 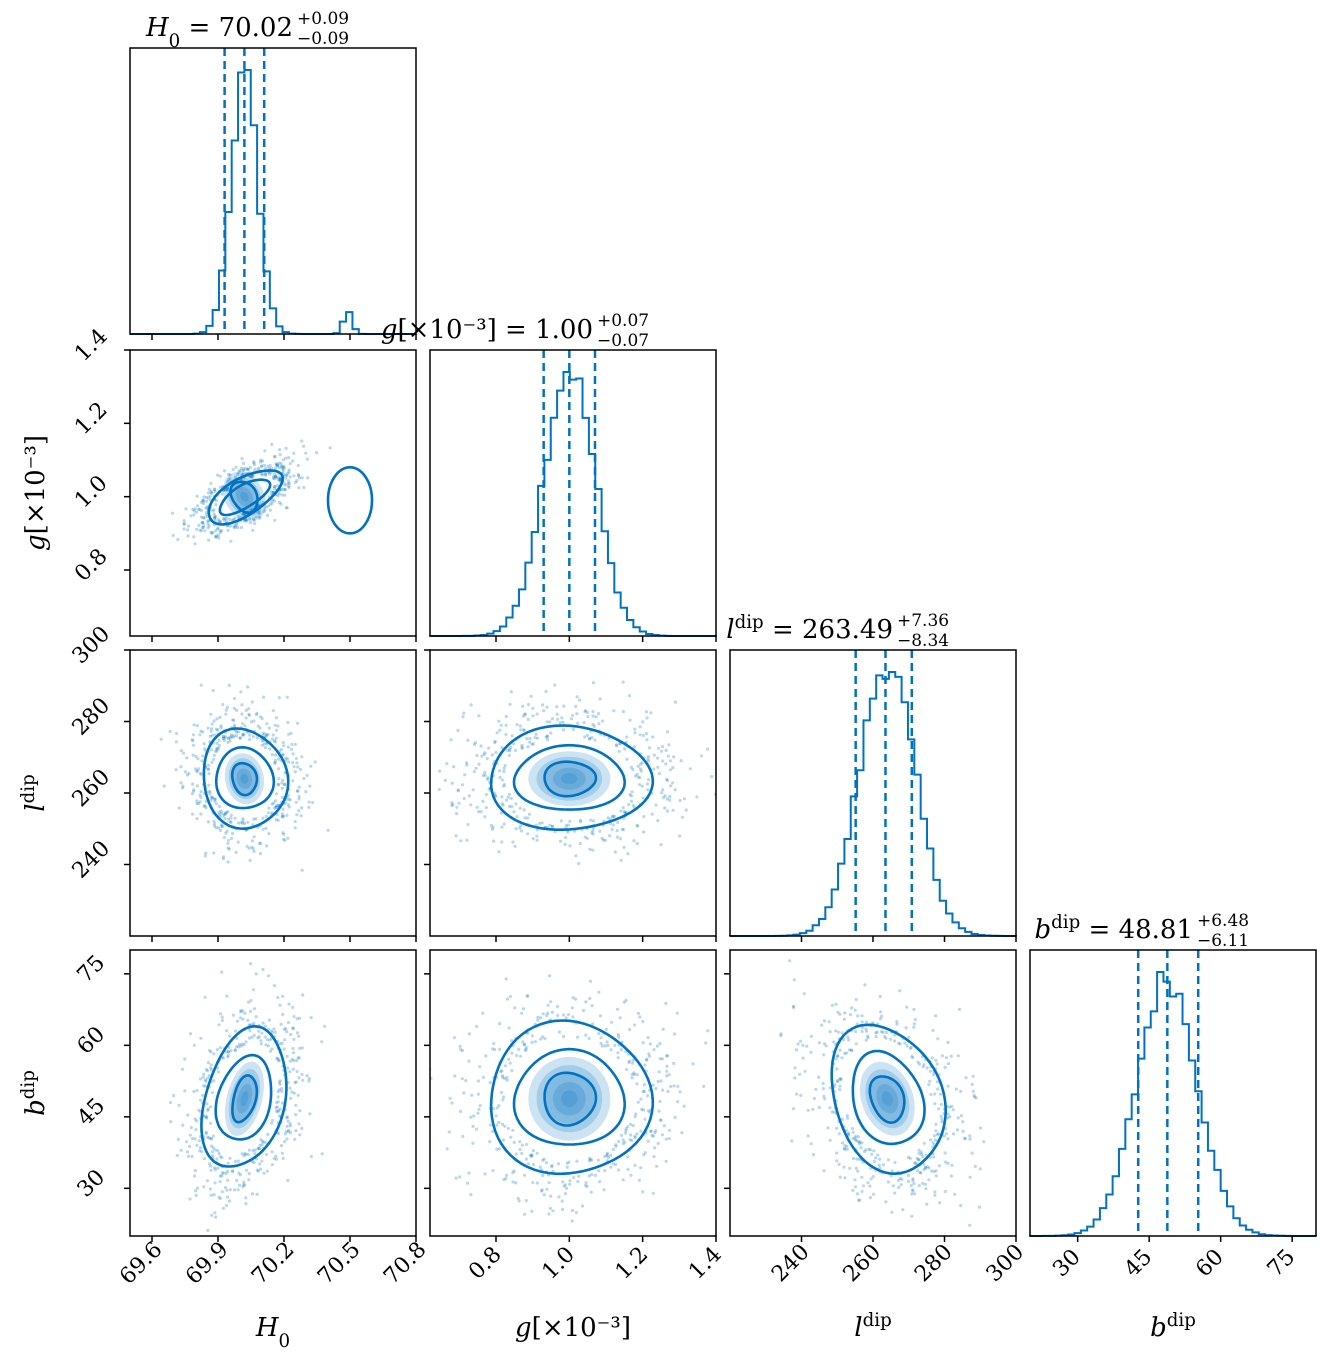 I want to click on panel-title-3: bdip = 48.81, so click(x=1113, y=929).